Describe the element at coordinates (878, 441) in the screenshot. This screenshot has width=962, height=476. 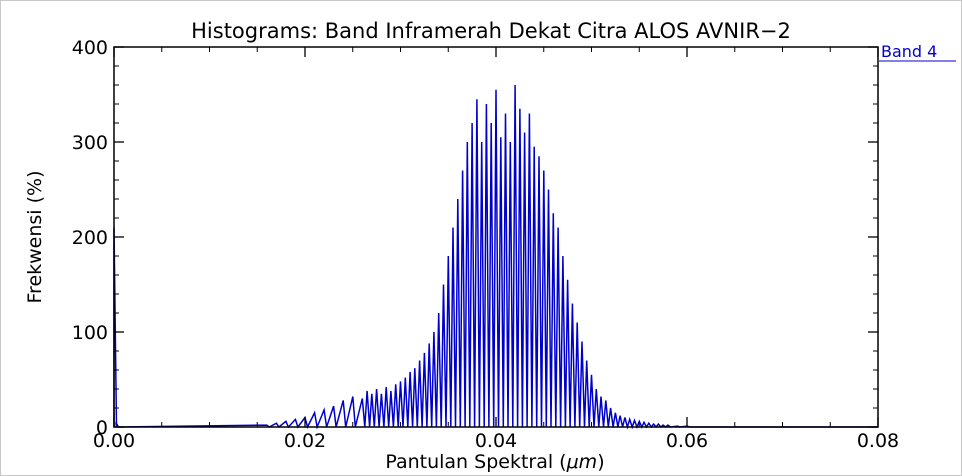
I see `x-tick-label: 0.08` at that location.